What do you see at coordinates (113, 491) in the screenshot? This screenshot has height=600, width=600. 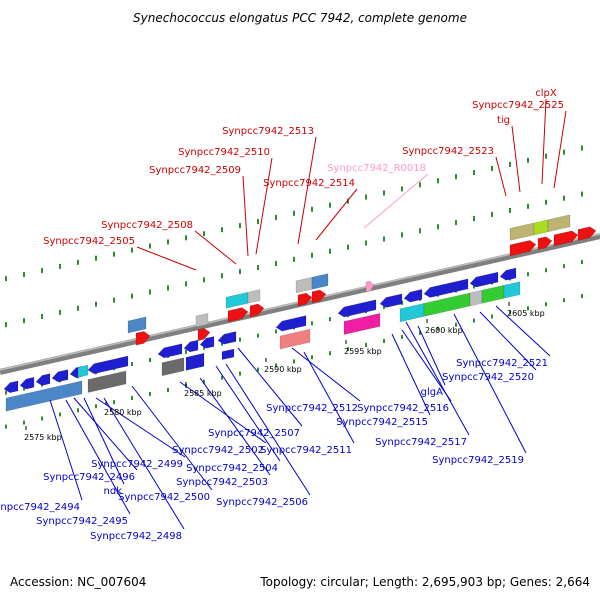 I see `gene-label-ndk: ndk` at bounding box center [113, 491].